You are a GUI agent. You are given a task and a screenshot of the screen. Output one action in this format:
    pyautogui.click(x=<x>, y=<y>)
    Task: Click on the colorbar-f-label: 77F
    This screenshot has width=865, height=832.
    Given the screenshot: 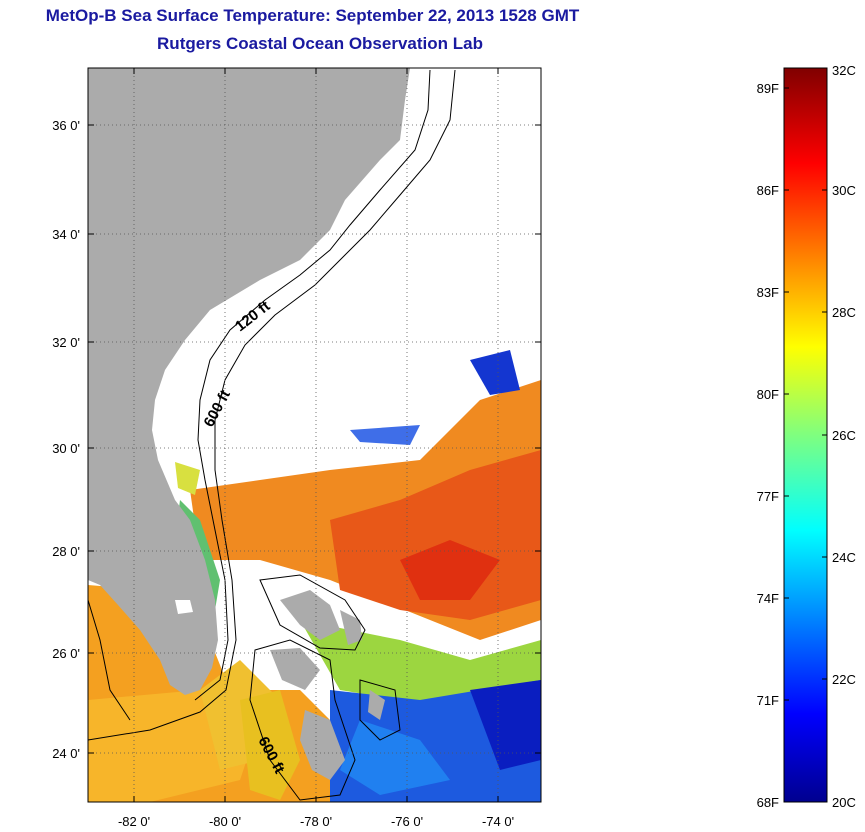 What is the action you would take?
    pyautogui.click(x=768, y=496)
    